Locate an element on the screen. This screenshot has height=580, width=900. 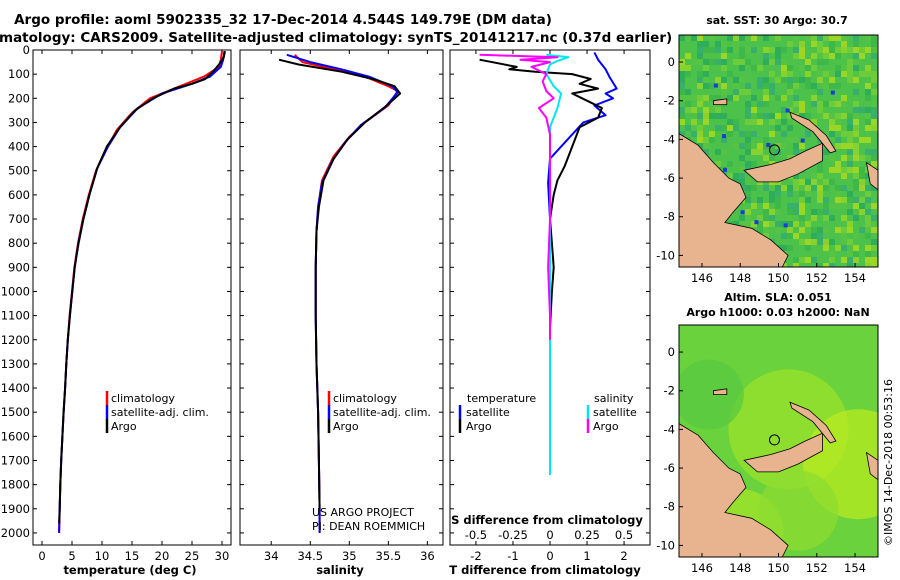
legend-s-satellite-label: satellite is located at coordinates (615, 412).